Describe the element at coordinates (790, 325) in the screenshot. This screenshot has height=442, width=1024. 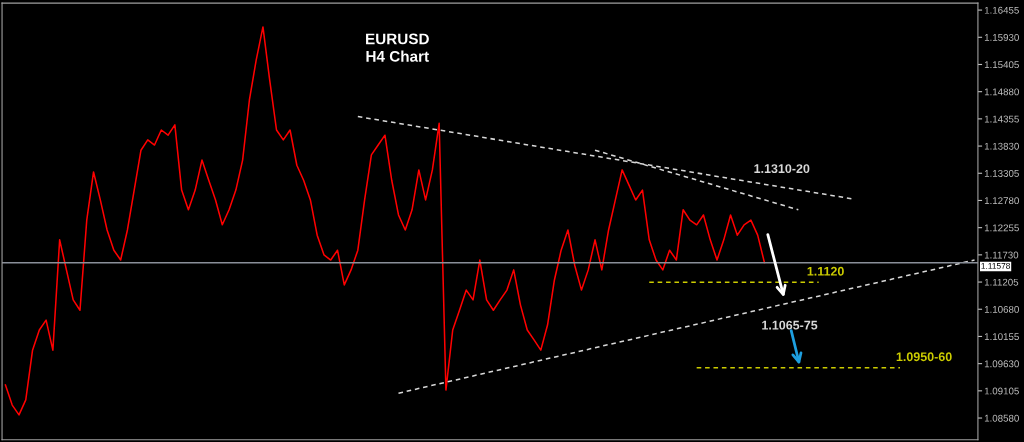
I see `series-label: 1.1065-75` at that location.